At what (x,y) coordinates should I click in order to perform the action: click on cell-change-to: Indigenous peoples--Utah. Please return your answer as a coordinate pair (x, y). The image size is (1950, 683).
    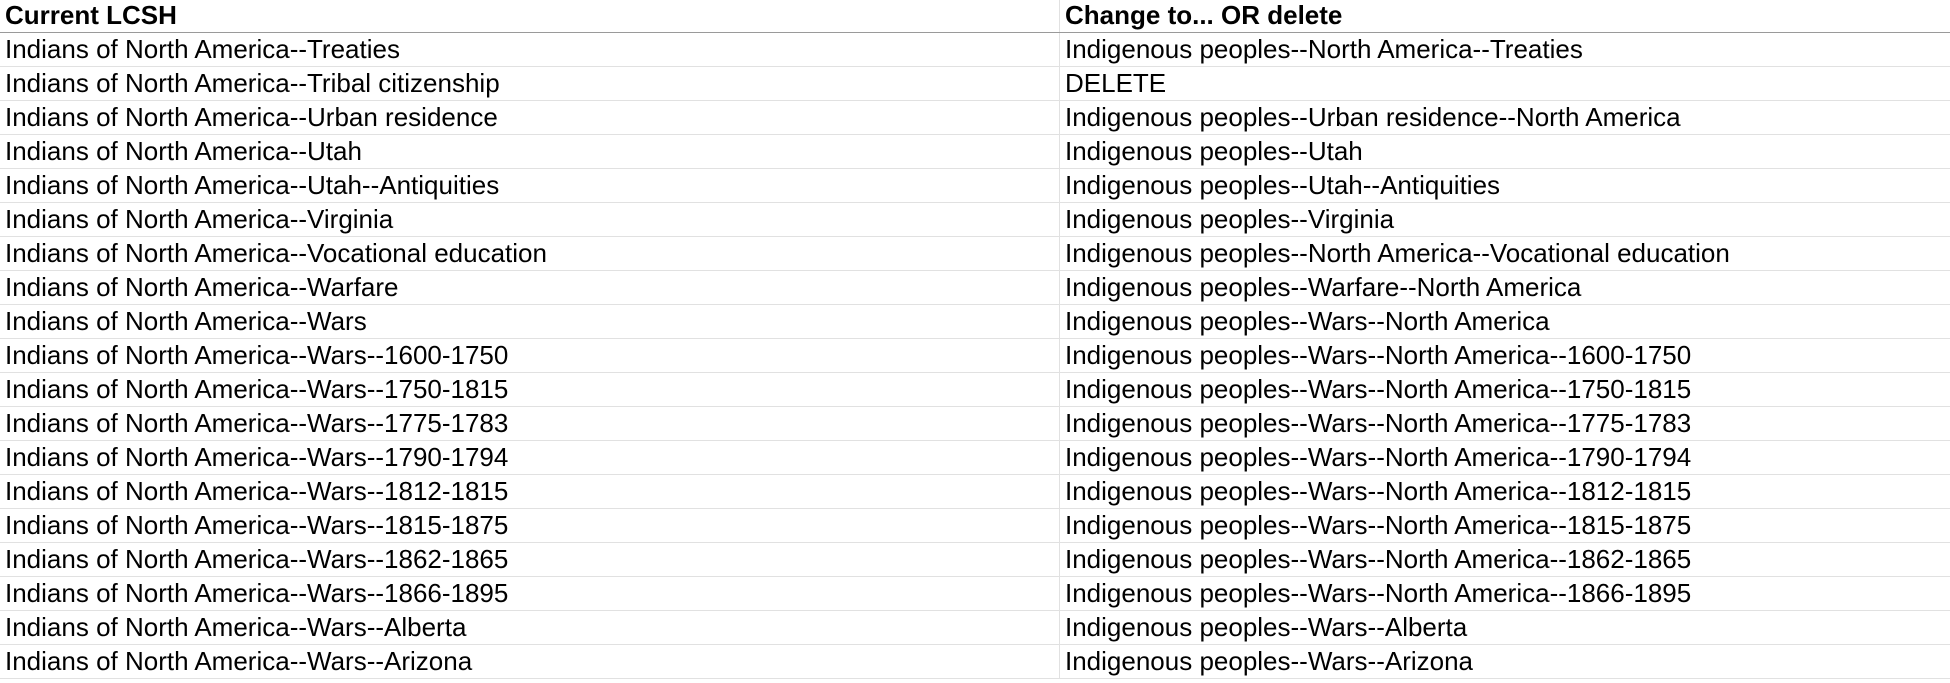
    Looking at the image, I should click on (1214, 151).